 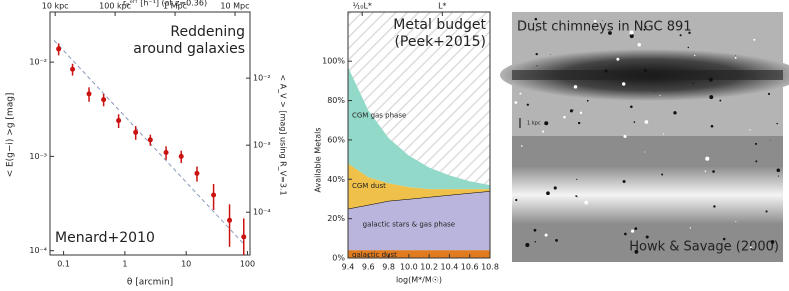 I want to click on y-tick-label: 10⁻⁴, so click(x=38, y=250).